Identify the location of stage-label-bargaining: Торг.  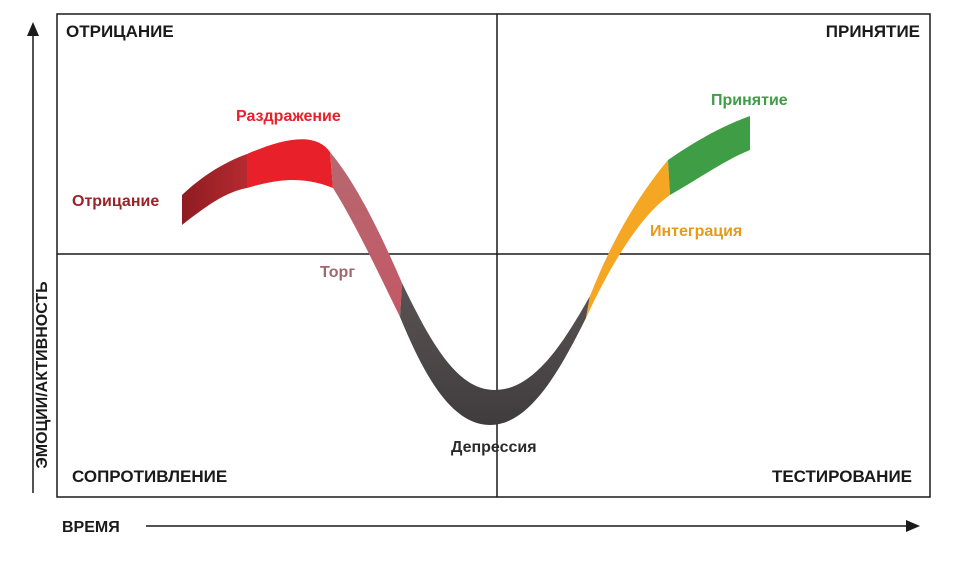
(337, 272).